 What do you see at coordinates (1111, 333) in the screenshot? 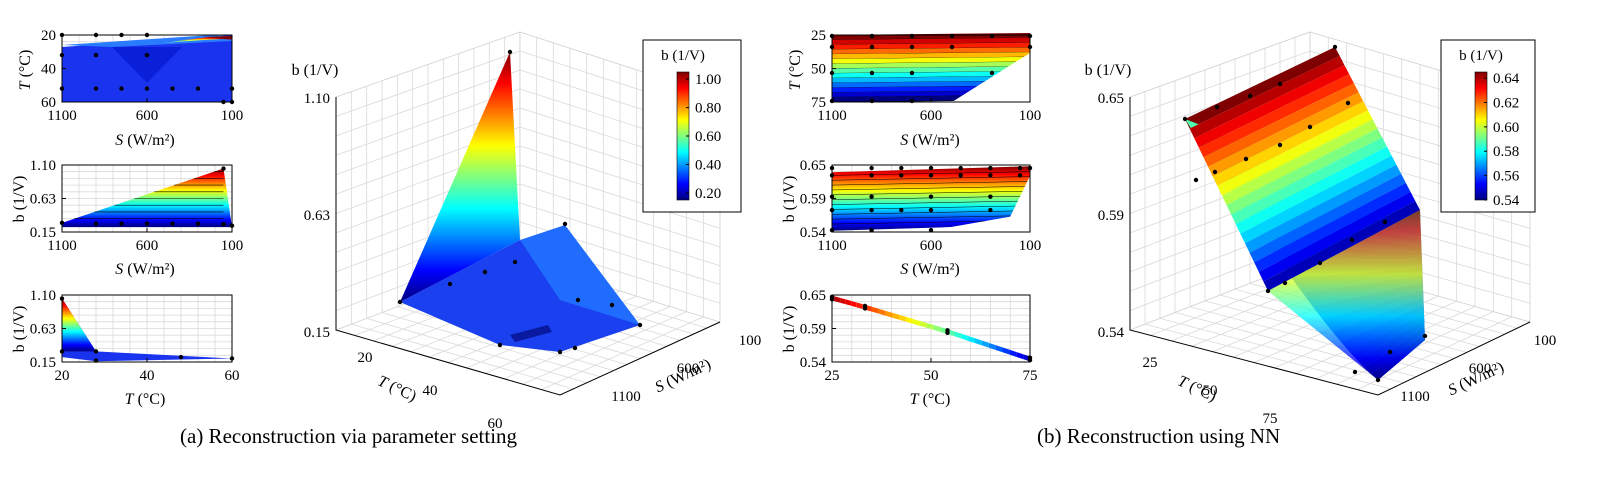
I see `b-3d-ztick: 0.54` at bounding box center [1111, 333].